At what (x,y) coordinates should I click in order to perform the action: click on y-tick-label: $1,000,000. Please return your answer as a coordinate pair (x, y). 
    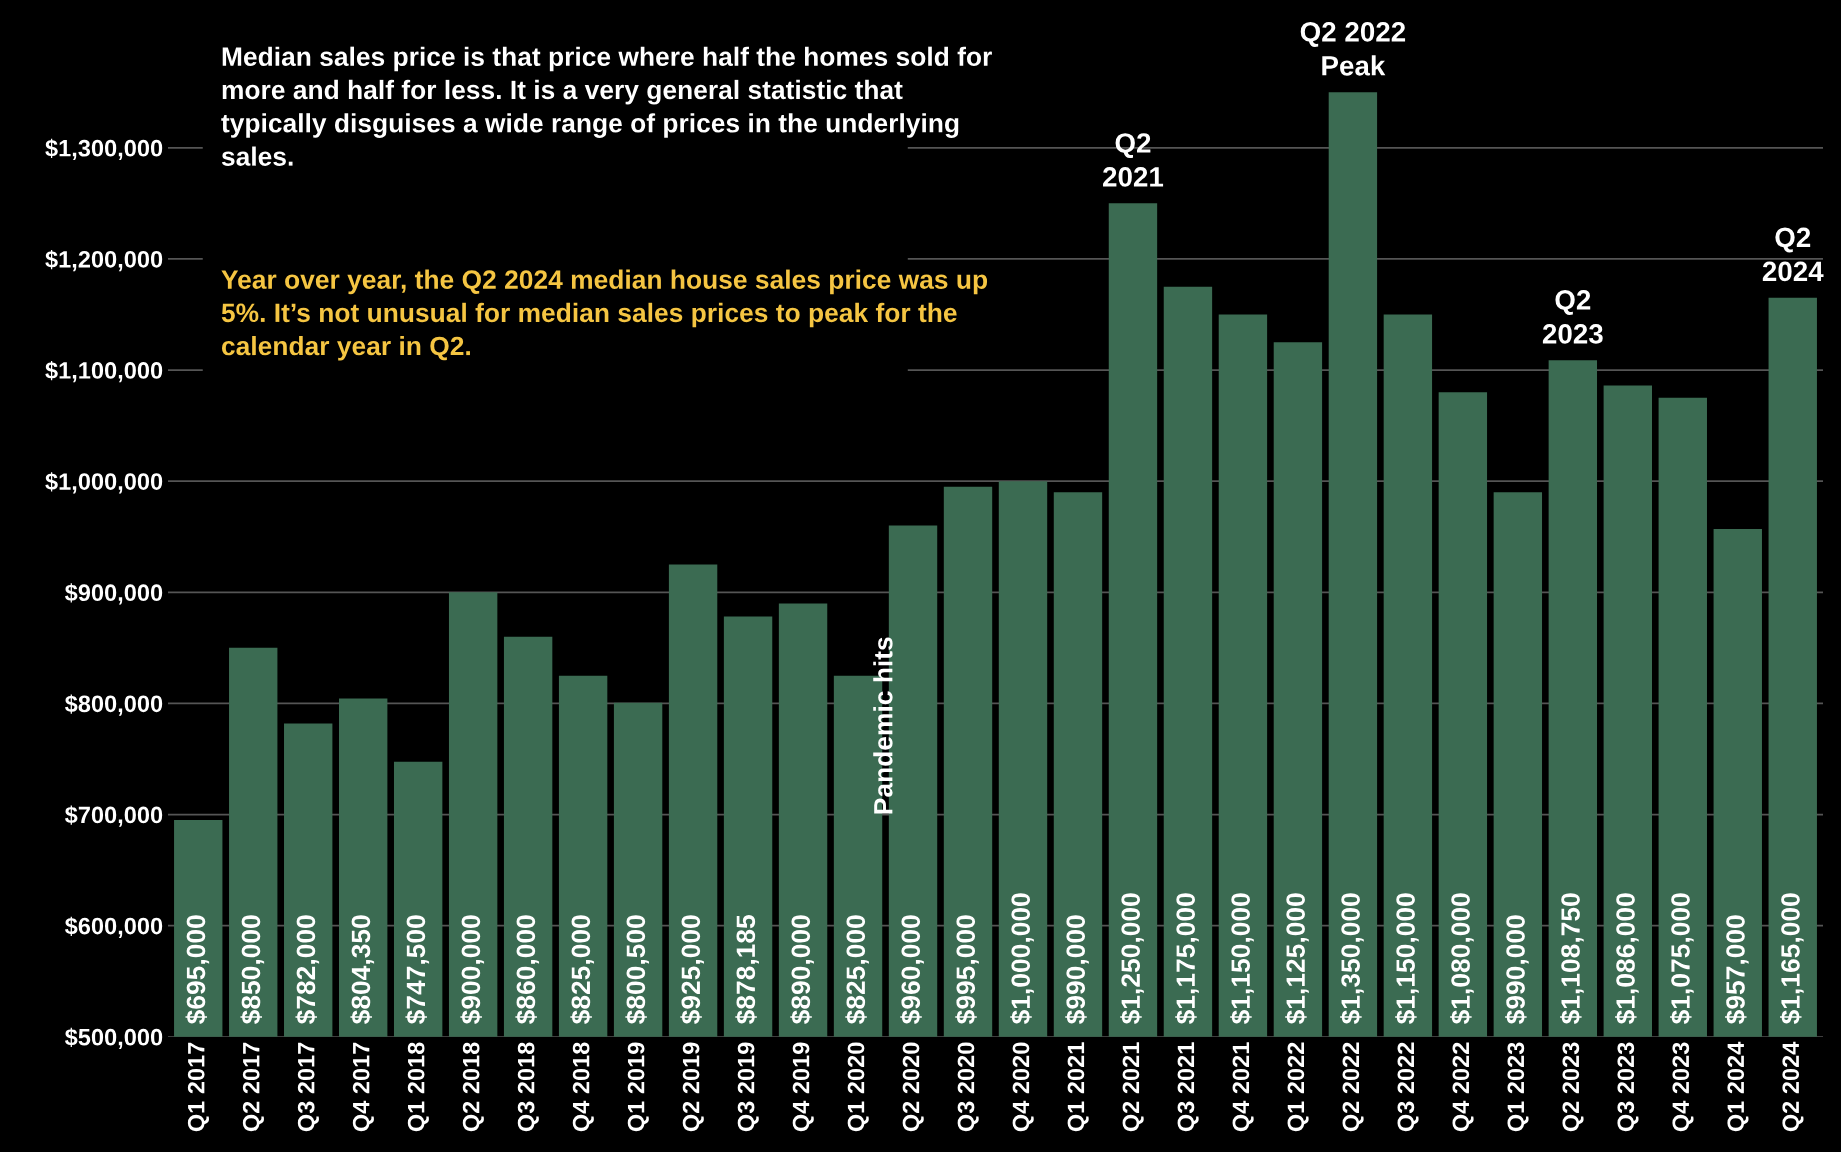
    Looking at the image, I should click on (104, 483).